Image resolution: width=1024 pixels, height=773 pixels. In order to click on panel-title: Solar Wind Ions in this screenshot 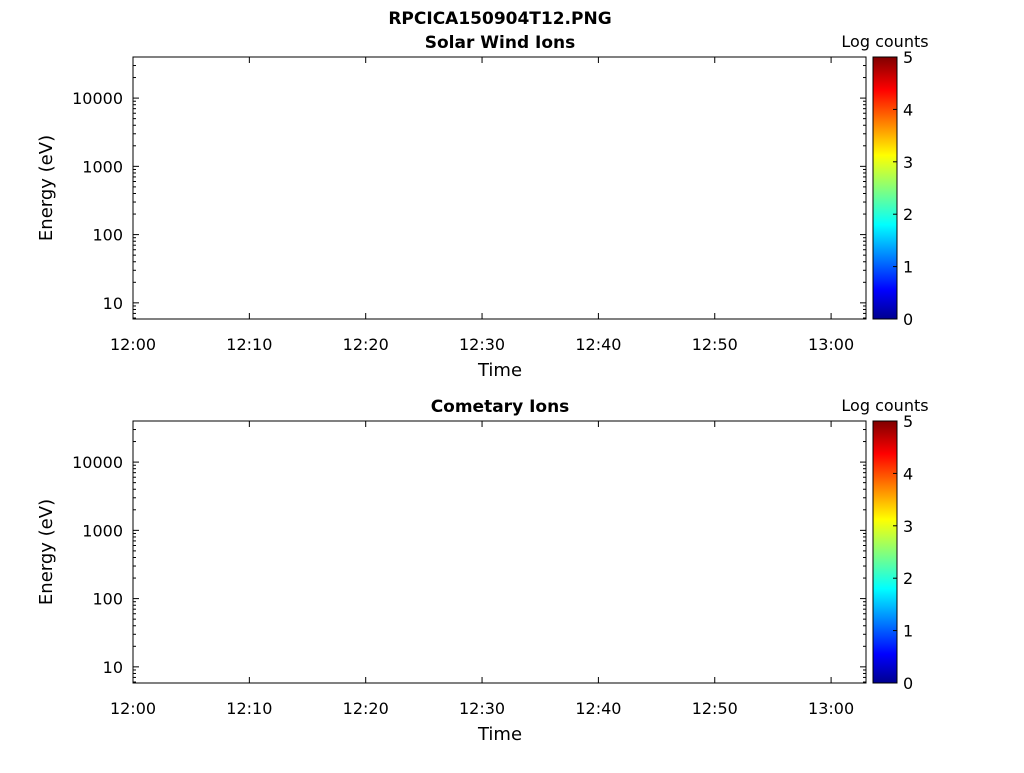, I will do `click(500, 43)`.